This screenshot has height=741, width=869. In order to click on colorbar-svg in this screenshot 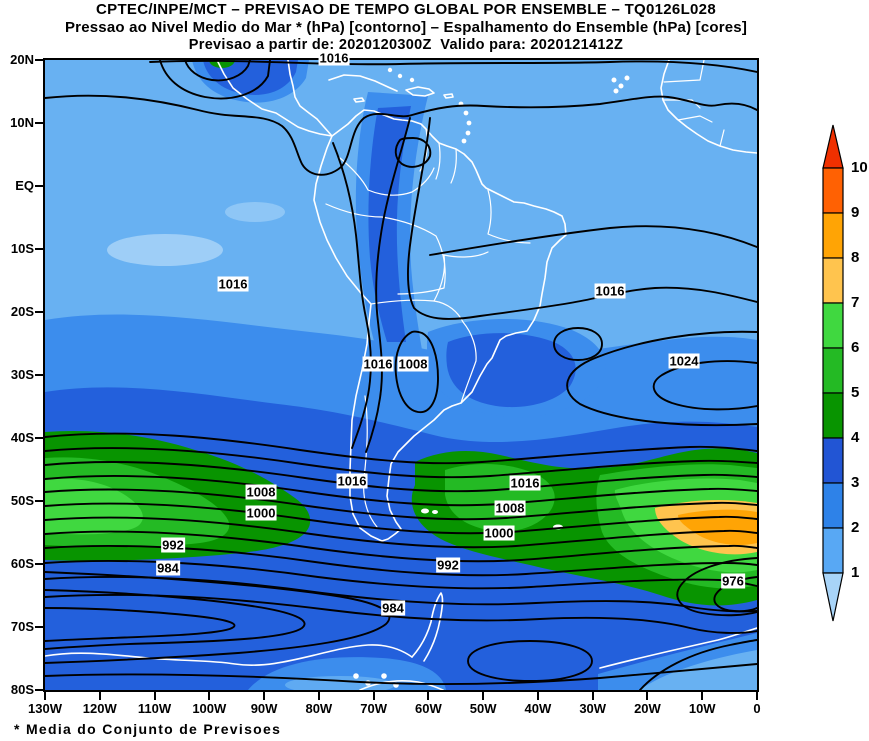, I will do `click(833, 373)`.